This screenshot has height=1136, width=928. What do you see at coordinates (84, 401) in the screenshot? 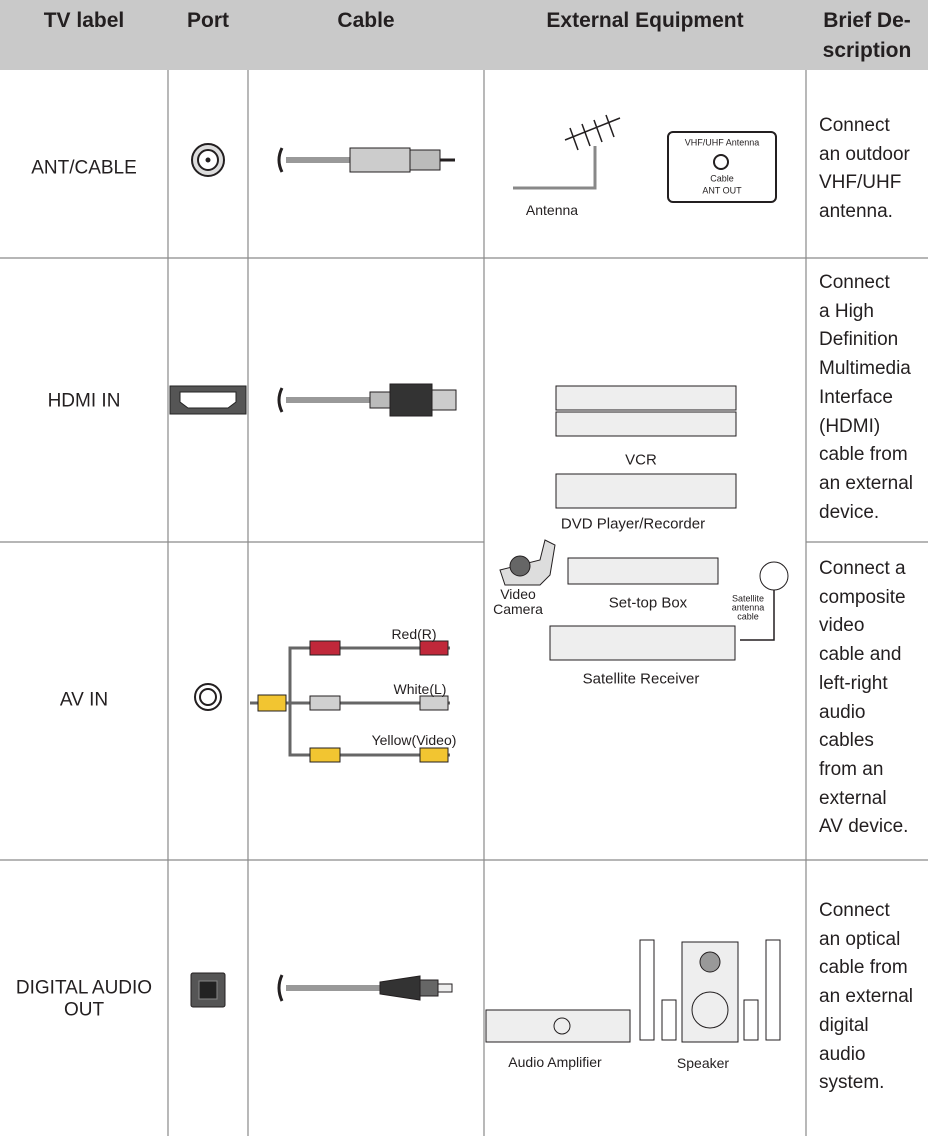
I see `tv-label: HDMI IN` at bounding box center [84, 401].